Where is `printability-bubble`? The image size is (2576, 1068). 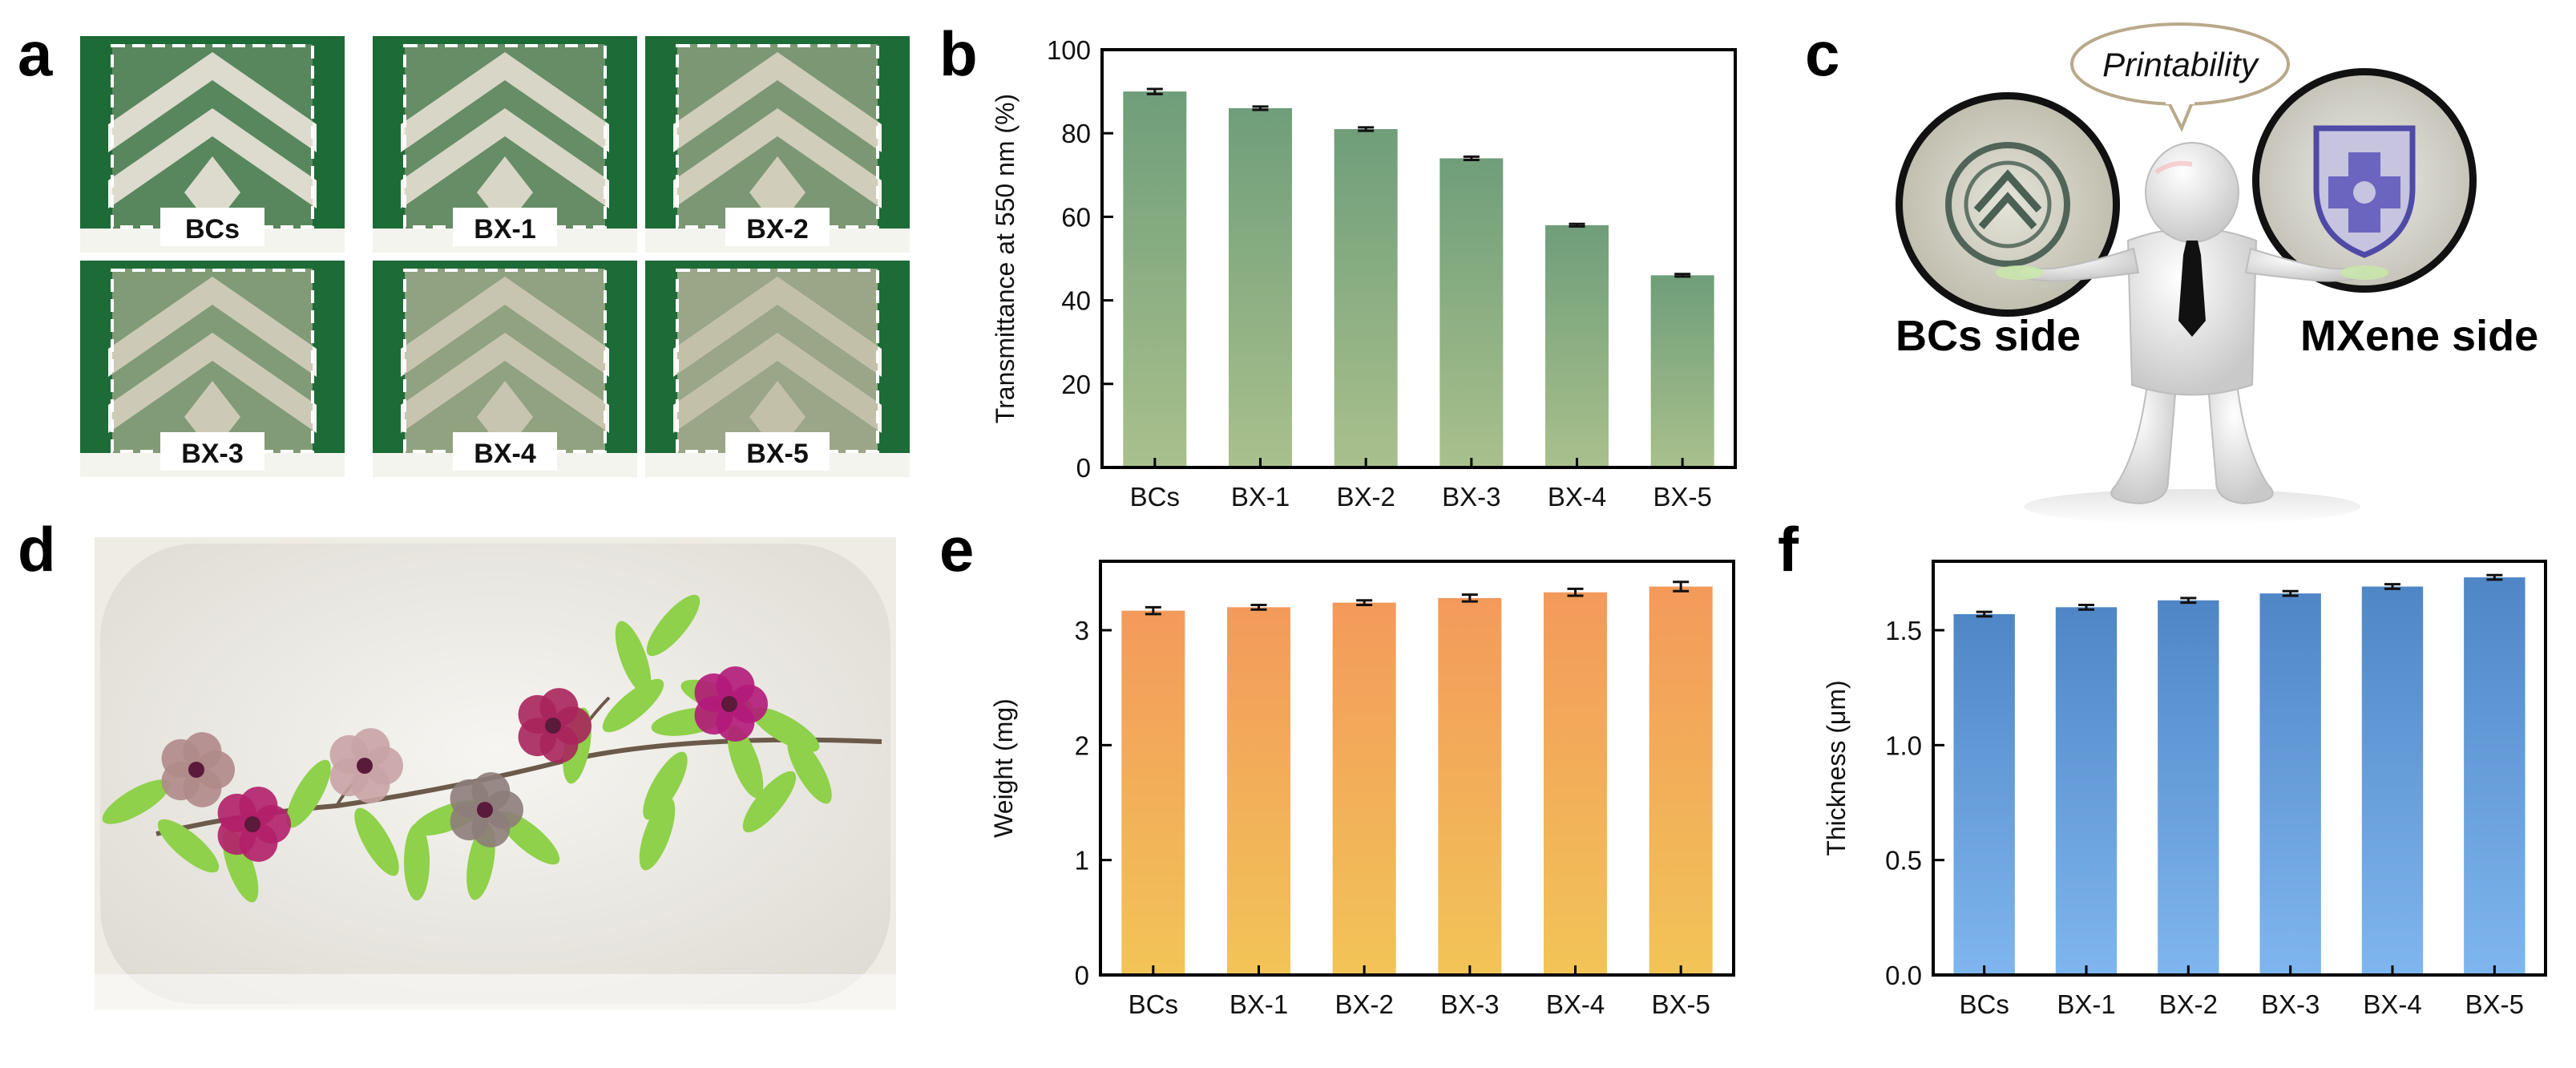 printability-bubble is located at coordinates (2180, 77).